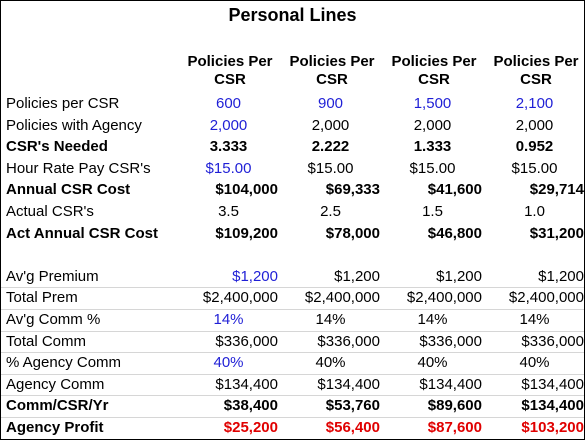 The width and height of the screenshot is (585, 440). I want to click on cell: $46,800, so click(454, 233).